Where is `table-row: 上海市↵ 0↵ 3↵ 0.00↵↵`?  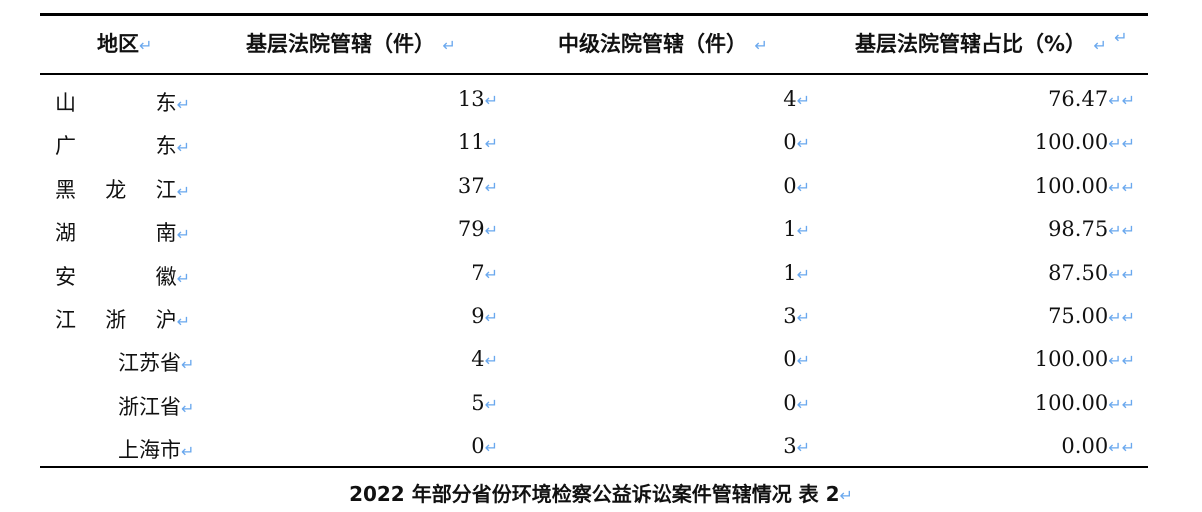 table-row: 上海市↵ 0↵ 3↵ 0.00↵↵ is located at coordinates (601, 447).